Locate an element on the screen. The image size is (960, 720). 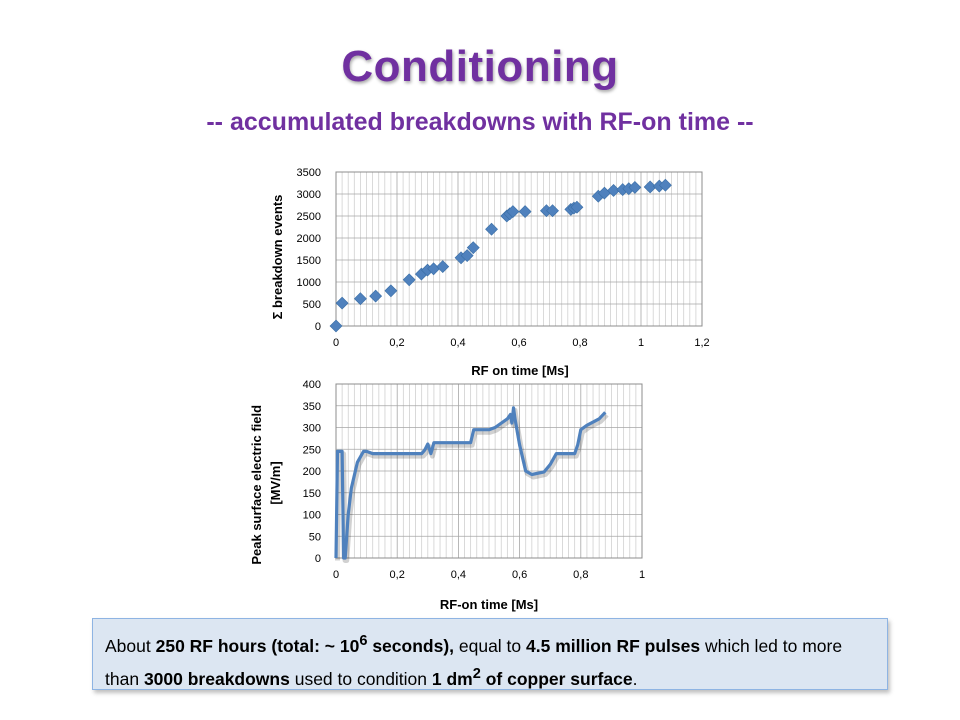
chart2-ytick-label: 50 is located at coordinates (315, 537).